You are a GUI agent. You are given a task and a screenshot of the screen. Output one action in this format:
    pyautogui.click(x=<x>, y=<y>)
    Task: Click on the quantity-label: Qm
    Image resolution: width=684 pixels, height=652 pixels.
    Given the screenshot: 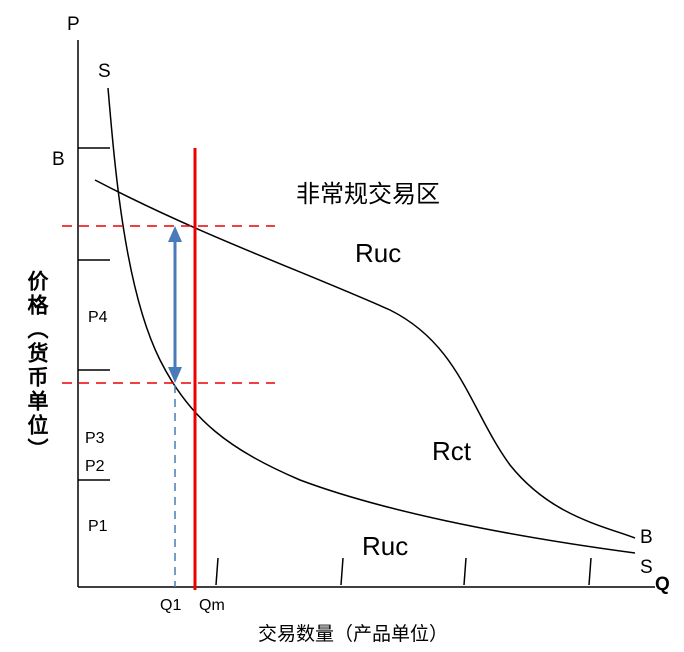 What is the action you would take?
    pyautogui.click(x=212, y=605)
    